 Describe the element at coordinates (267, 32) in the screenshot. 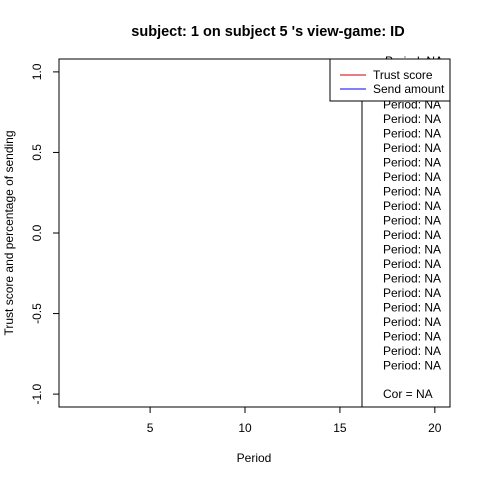

I see `chart-title: subject: 1 on subject 5 's view-game: ID` at that location.